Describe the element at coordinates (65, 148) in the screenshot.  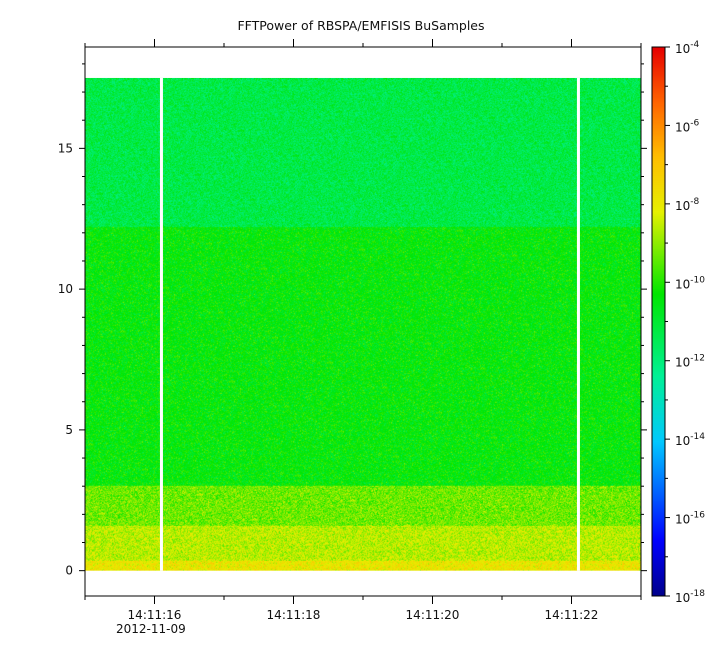
I see `y-tick-label: 15` at that location.